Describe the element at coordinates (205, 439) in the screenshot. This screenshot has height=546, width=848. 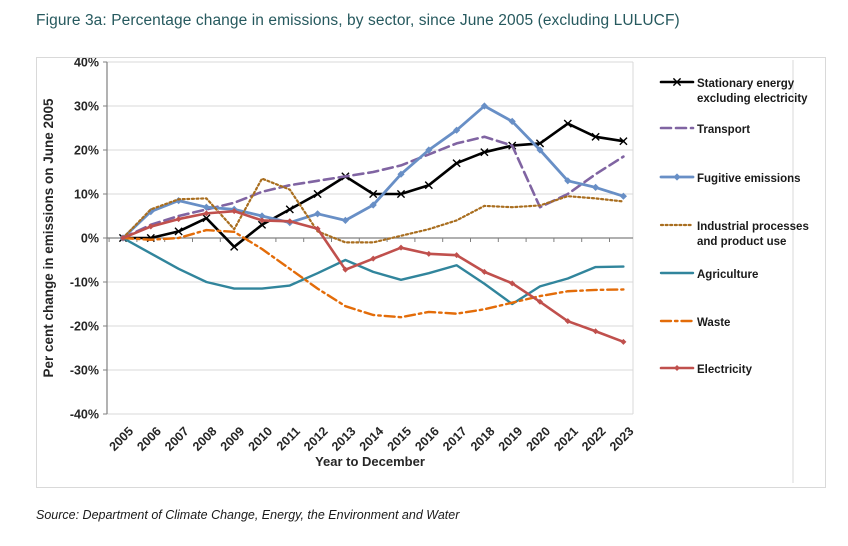
I see `svg-text: 2008` at that location.